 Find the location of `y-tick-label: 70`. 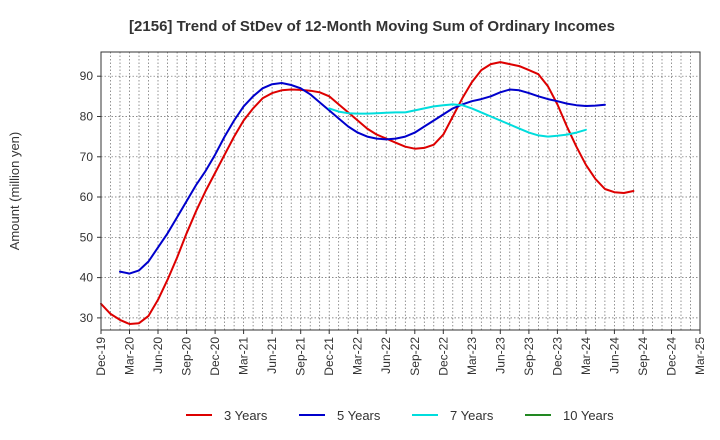

y-tick-label: 70 is located at coordinates (87, 157).